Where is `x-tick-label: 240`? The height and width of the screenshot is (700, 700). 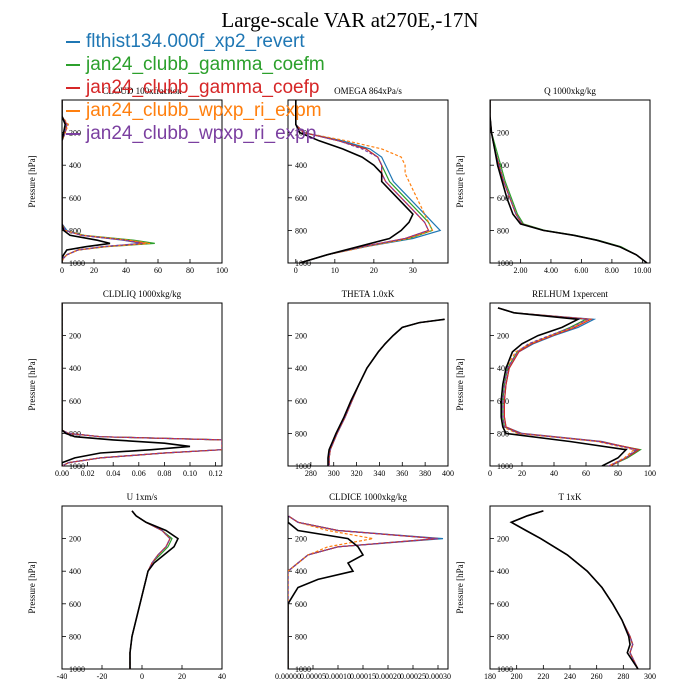
x-tick-label: 240 is located at coordinates (570, 676).